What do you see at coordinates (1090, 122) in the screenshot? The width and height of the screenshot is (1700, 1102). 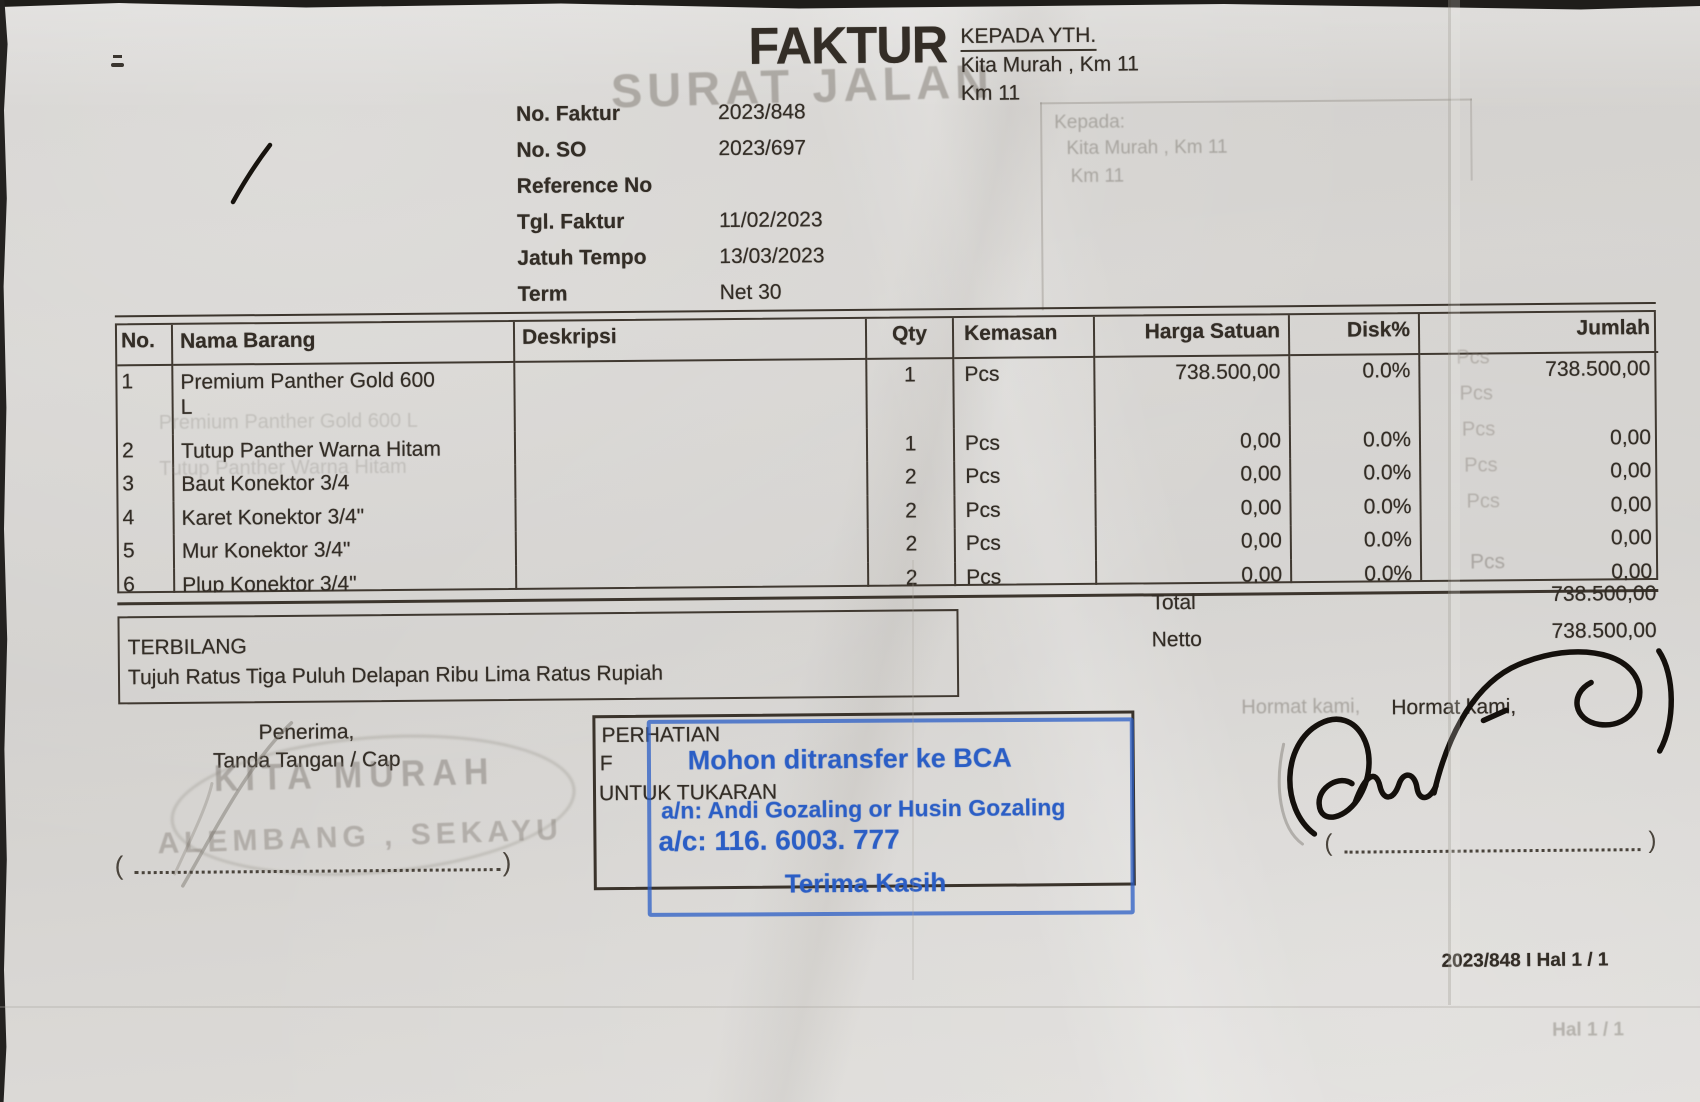 I see `ghost-kepada-label: Kepada:` at bounding box center [1090, 122].